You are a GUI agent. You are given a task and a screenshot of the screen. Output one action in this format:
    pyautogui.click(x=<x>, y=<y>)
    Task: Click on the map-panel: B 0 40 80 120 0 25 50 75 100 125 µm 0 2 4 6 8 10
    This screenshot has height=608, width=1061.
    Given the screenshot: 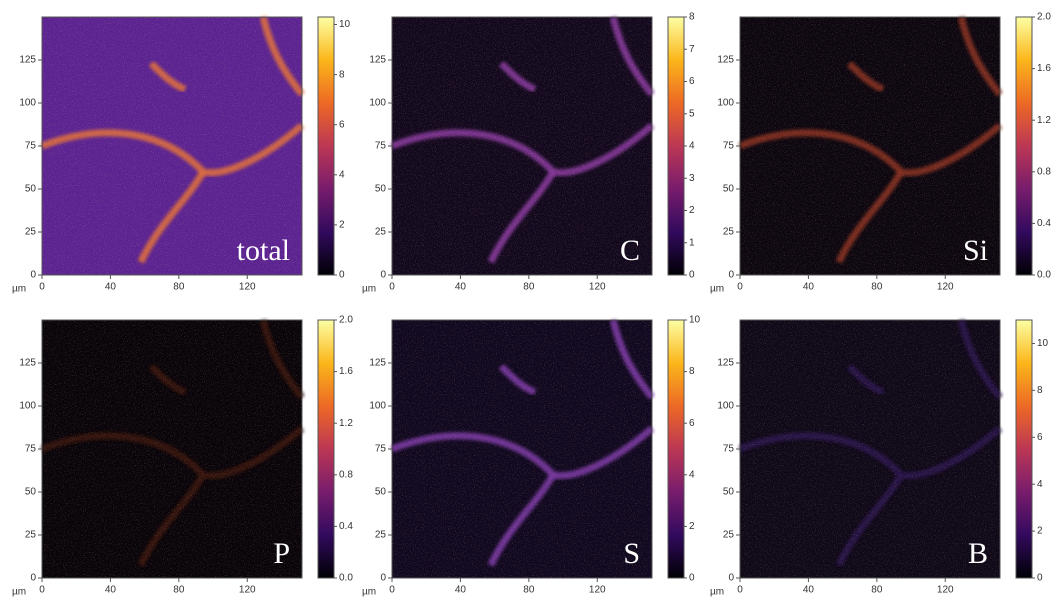 What is the action you would take?
    pyautogui.click(x=879, y=458)
    